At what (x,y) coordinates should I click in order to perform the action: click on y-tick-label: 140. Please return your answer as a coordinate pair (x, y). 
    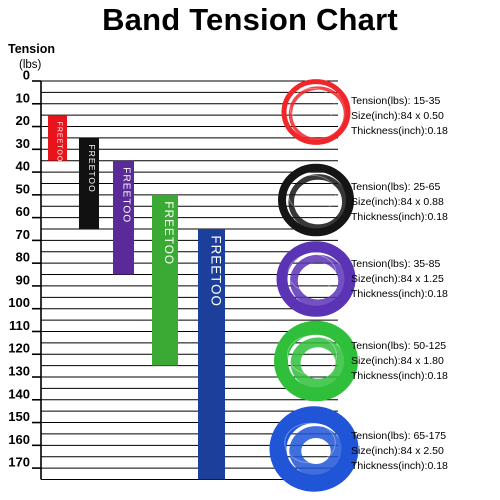
    Looking at the image, I should click on (19, 393).